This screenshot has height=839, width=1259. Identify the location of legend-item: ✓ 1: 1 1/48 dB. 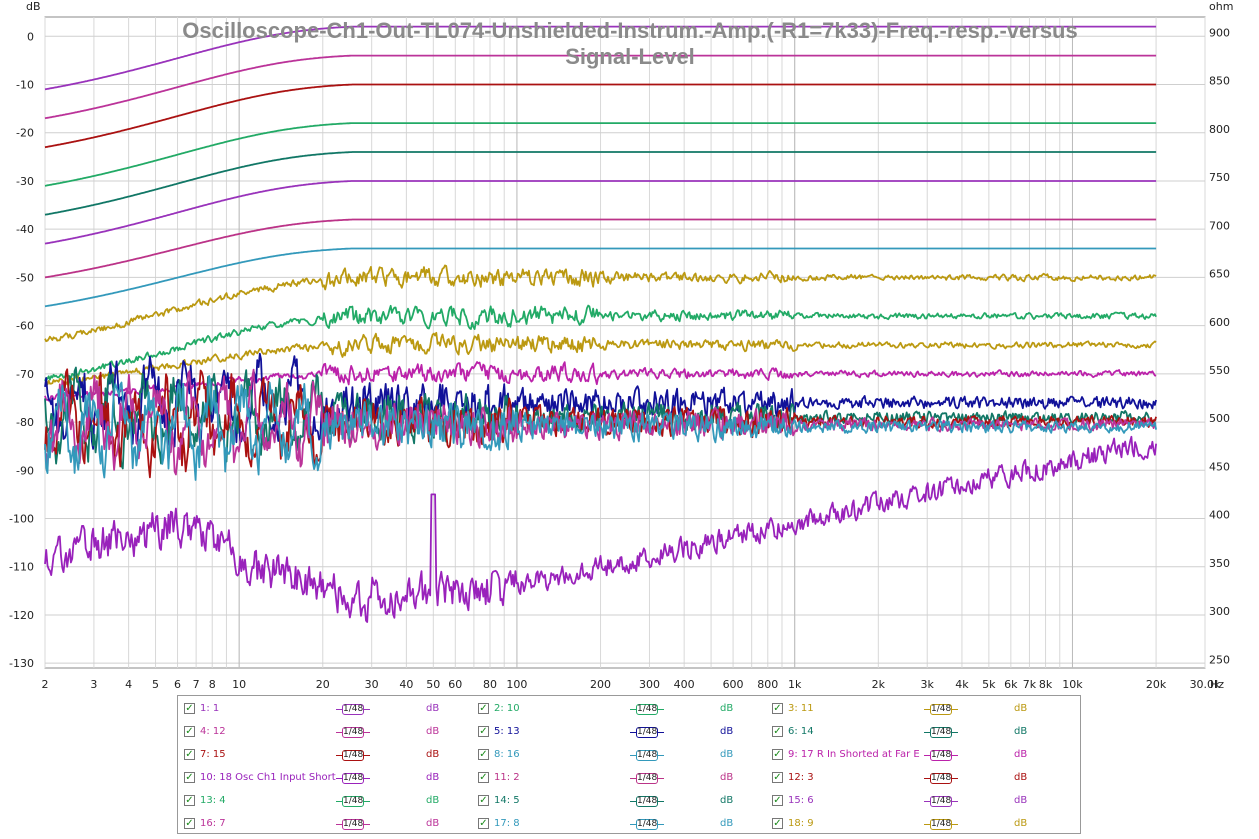
(329, 713).